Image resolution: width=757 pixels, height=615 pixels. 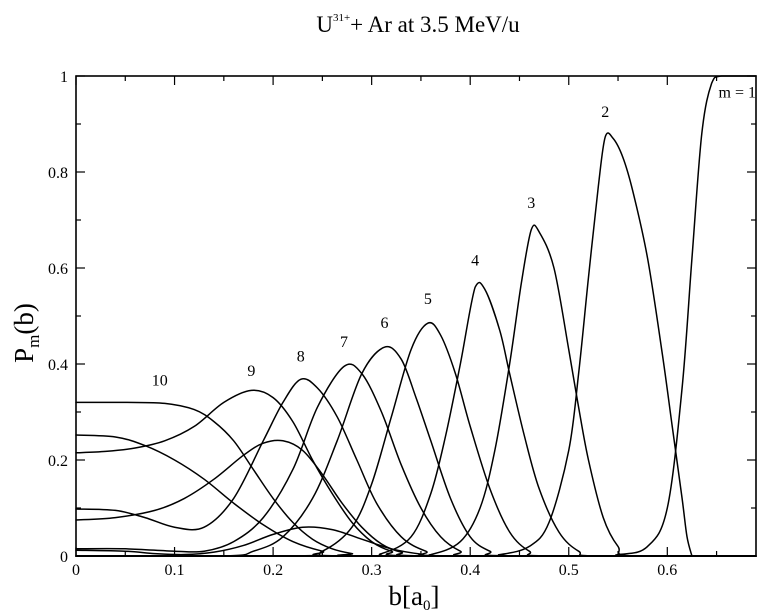 What do you see at coordinates (372, 570) in the screenshot?
I see `x-tick-label: 0.3` at bounding box center [372, 570].